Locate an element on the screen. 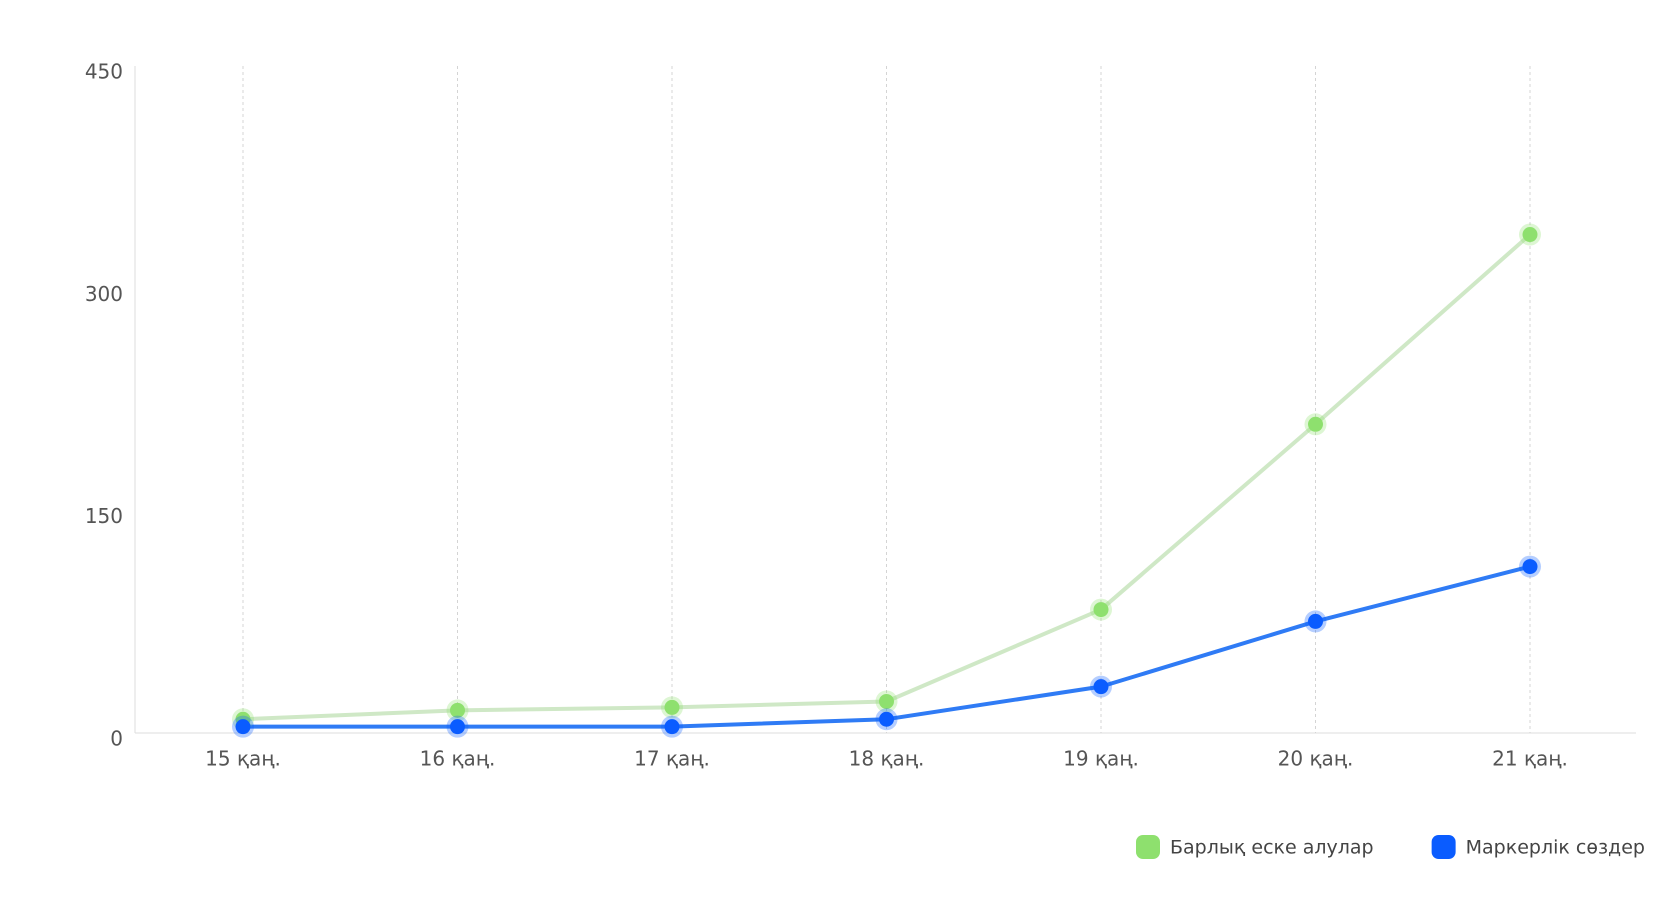  x-tick-label: 21 қаң. is located at coordinates (1530, 759).